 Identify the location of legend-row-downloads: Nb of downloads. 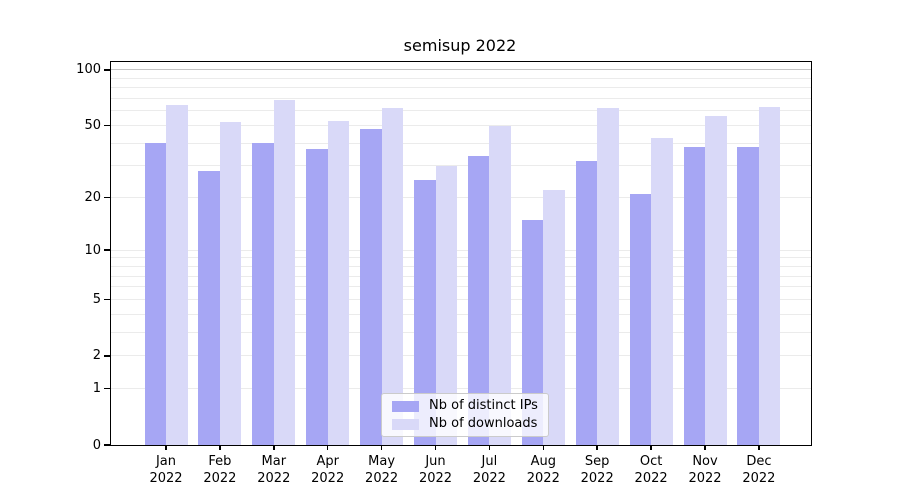
(470, 424).